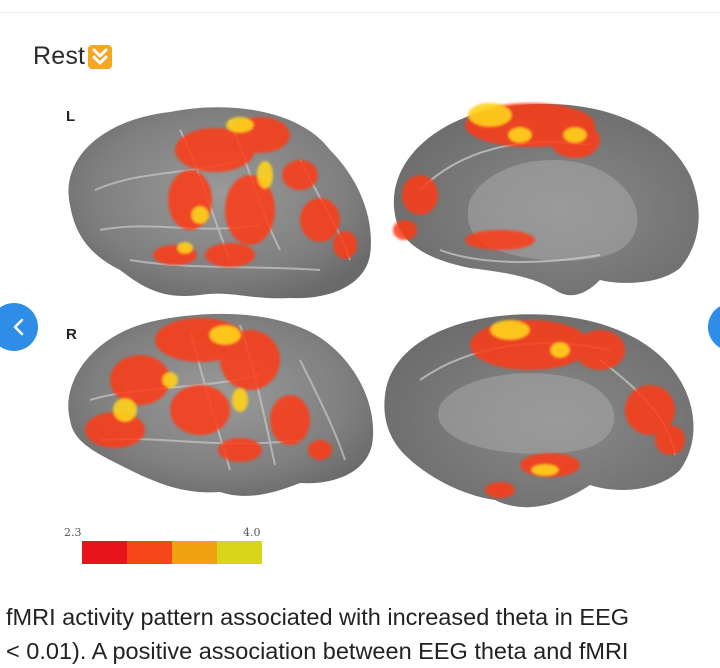 The height and width of the screenshot is (668, 720). Describe the element at coordinates (221, 404) in the screenshot. I see `brain-right-lateral` at that location.